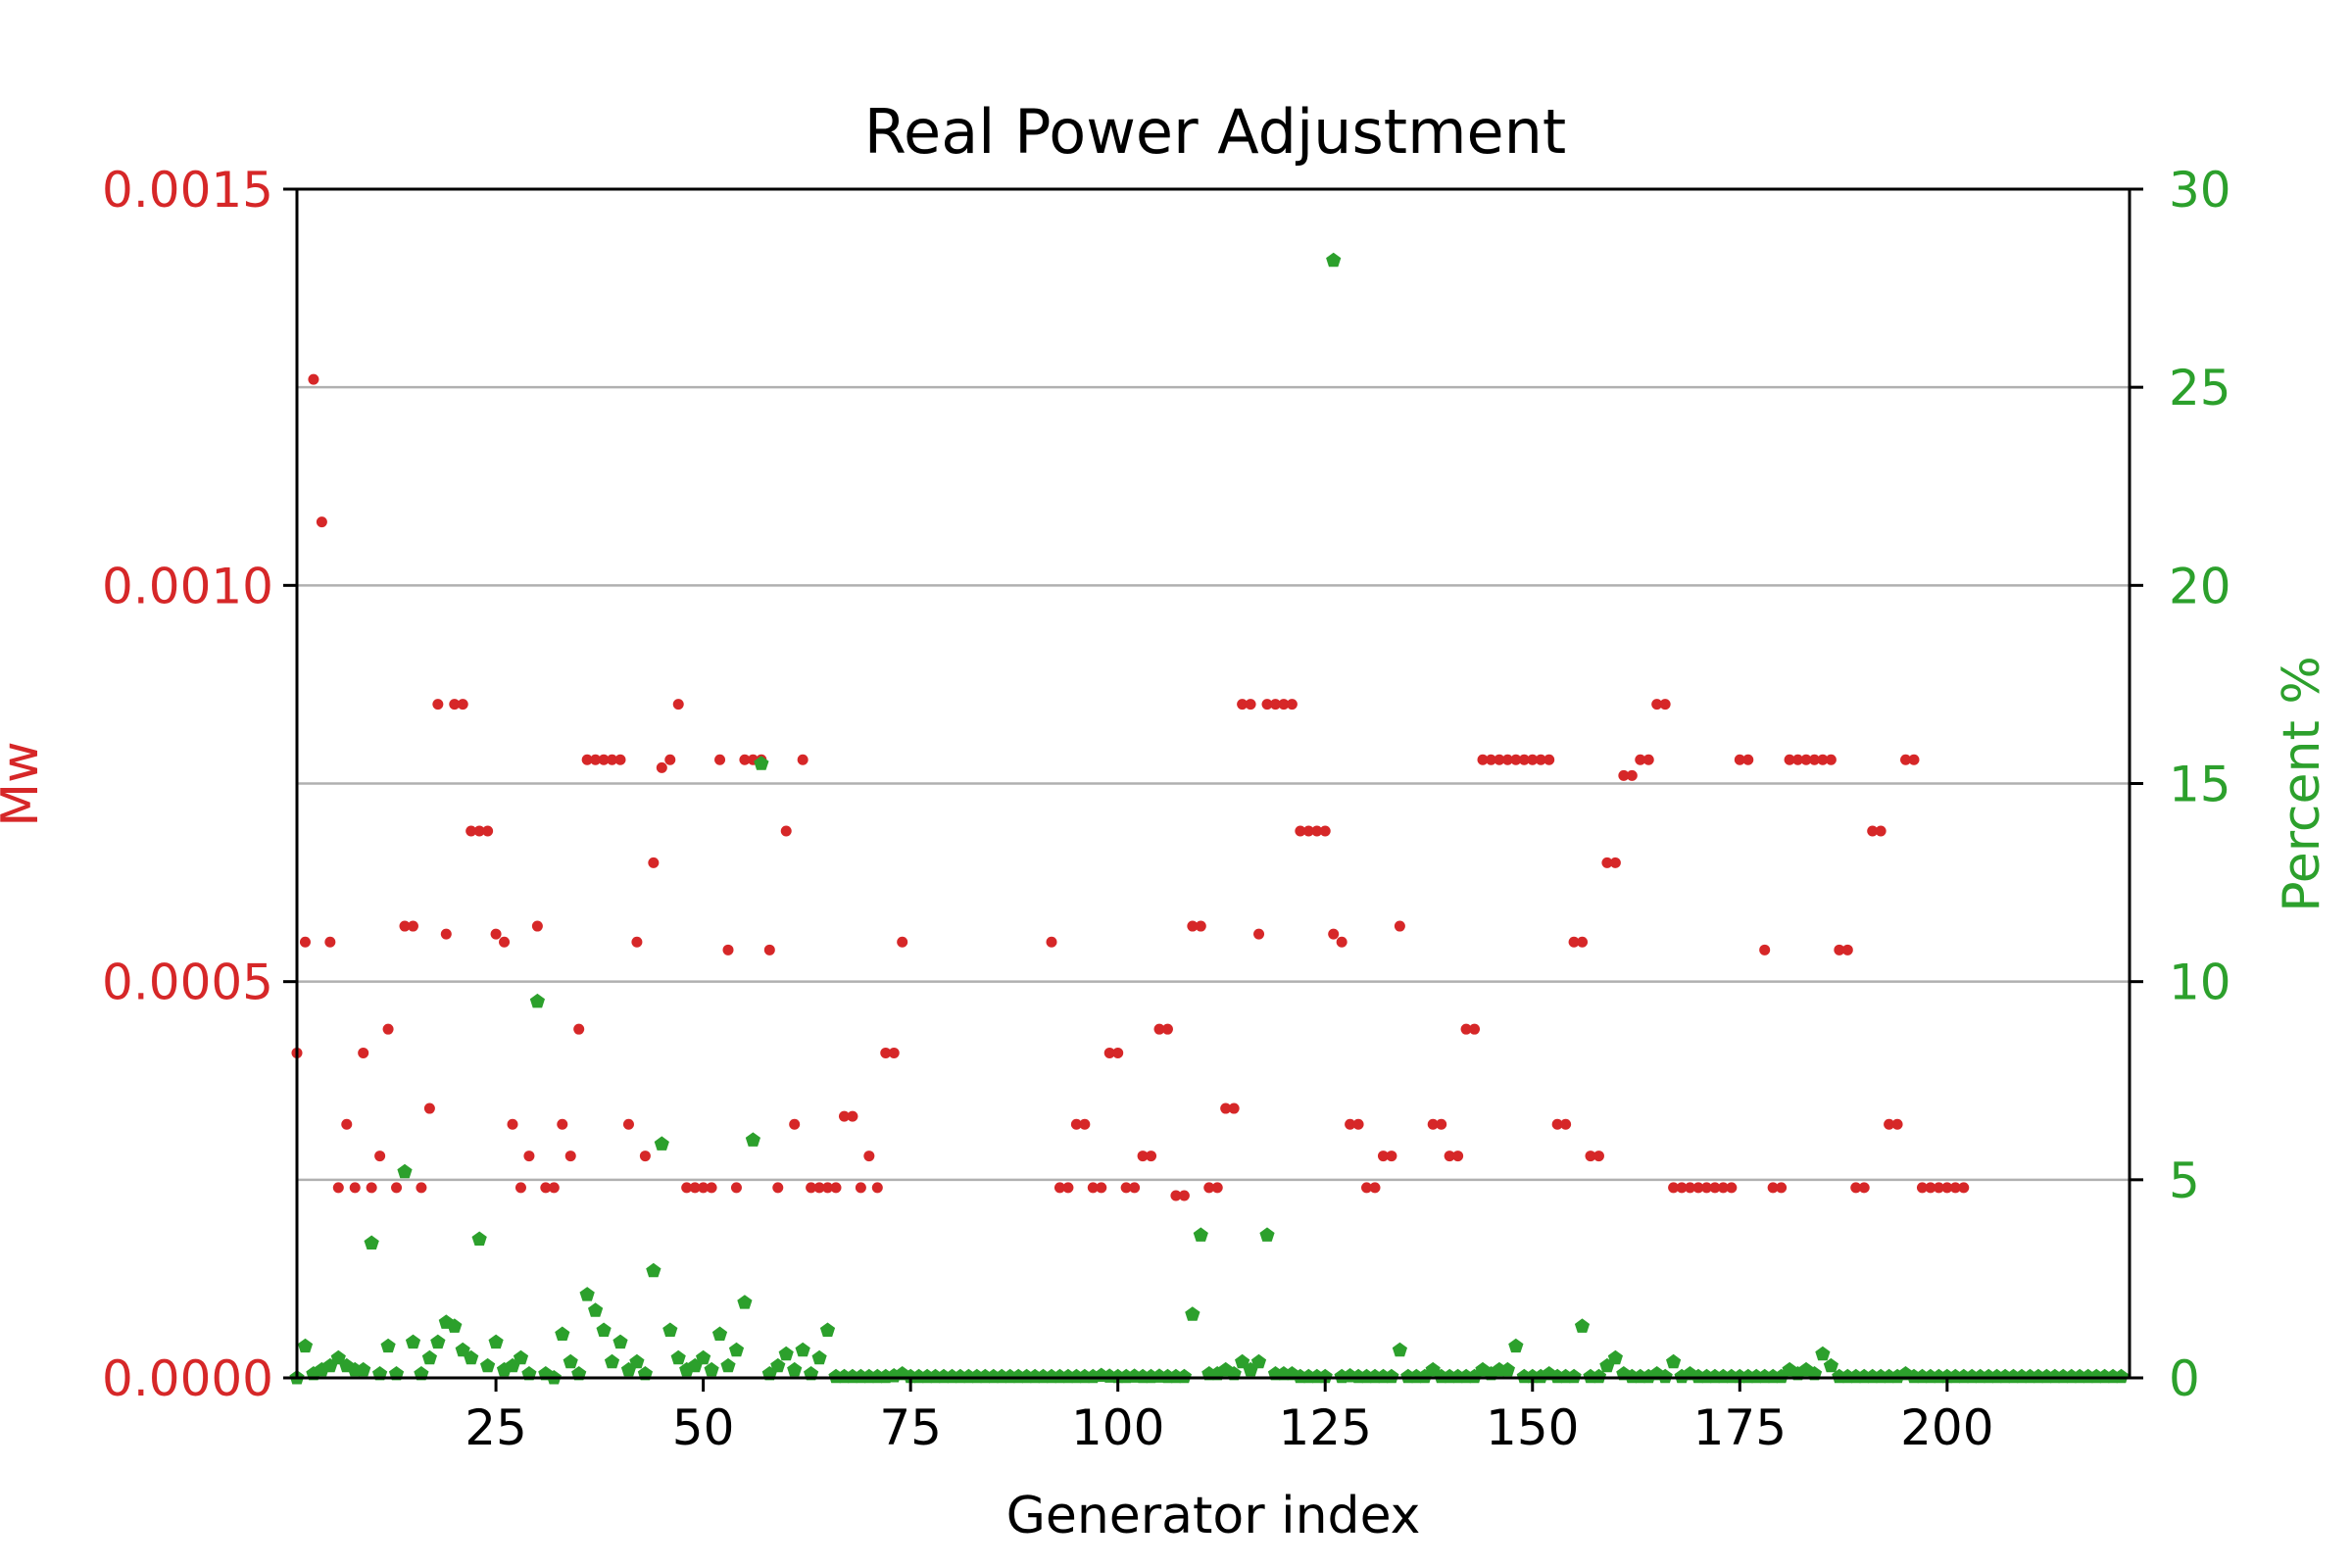 This screenshot has width=2352, height=1568. I want to click on x-tick-label: 125, so click(1325, 1427).